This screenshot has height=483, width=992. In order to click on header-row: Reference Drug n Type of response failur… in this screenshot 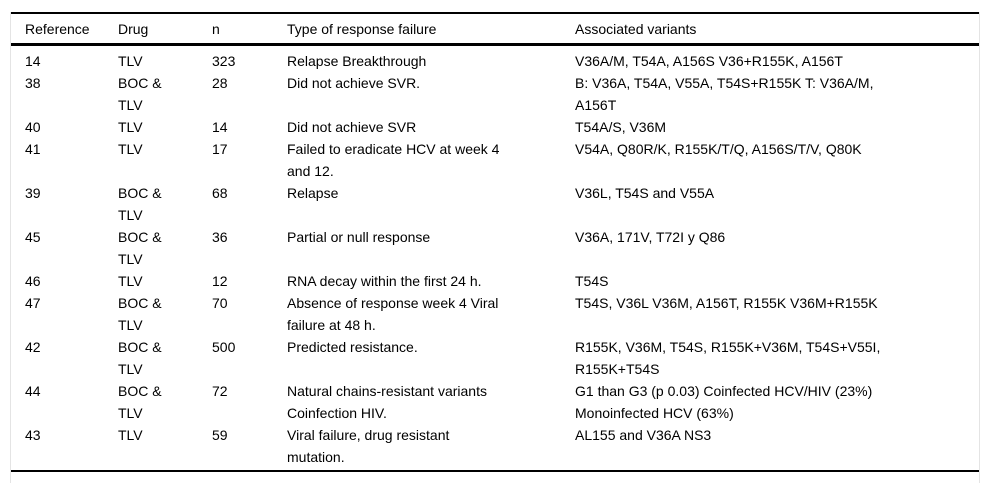, I will do `click(495, 29)`.